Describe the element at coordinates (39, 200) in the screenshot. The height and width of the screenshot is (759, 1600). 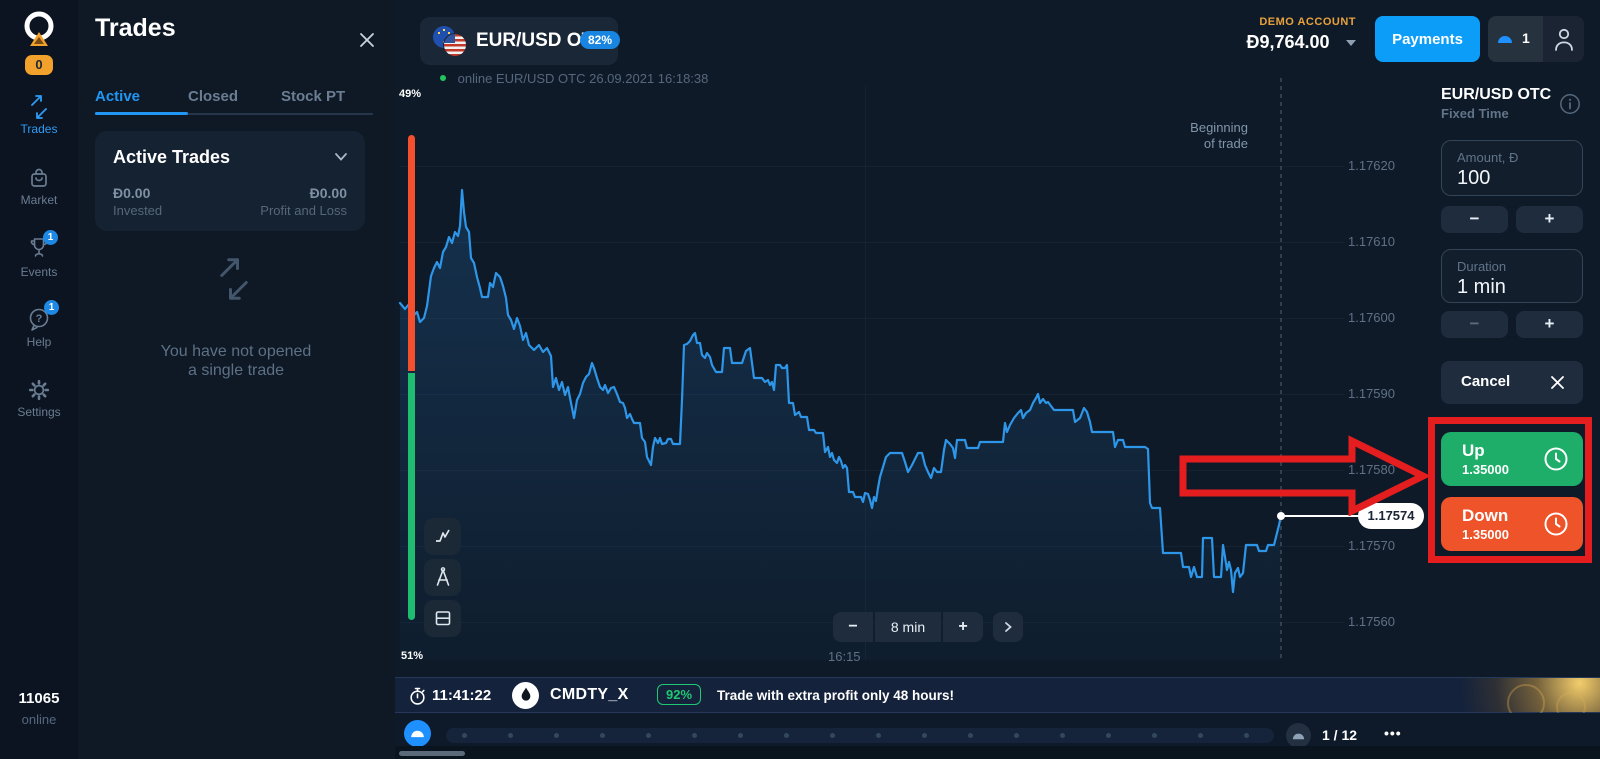
I see `sidebar-item-label: Market` at that location.